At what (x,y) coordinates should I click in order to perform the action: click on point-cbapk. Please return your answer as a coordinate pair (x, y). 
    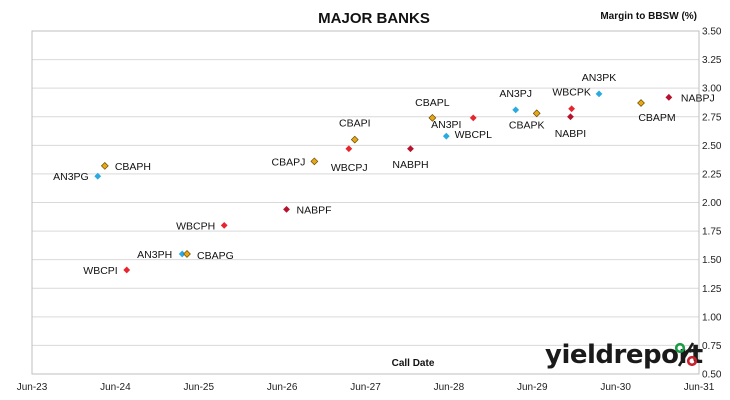
    Looking at the image, I should click on (536, 113).